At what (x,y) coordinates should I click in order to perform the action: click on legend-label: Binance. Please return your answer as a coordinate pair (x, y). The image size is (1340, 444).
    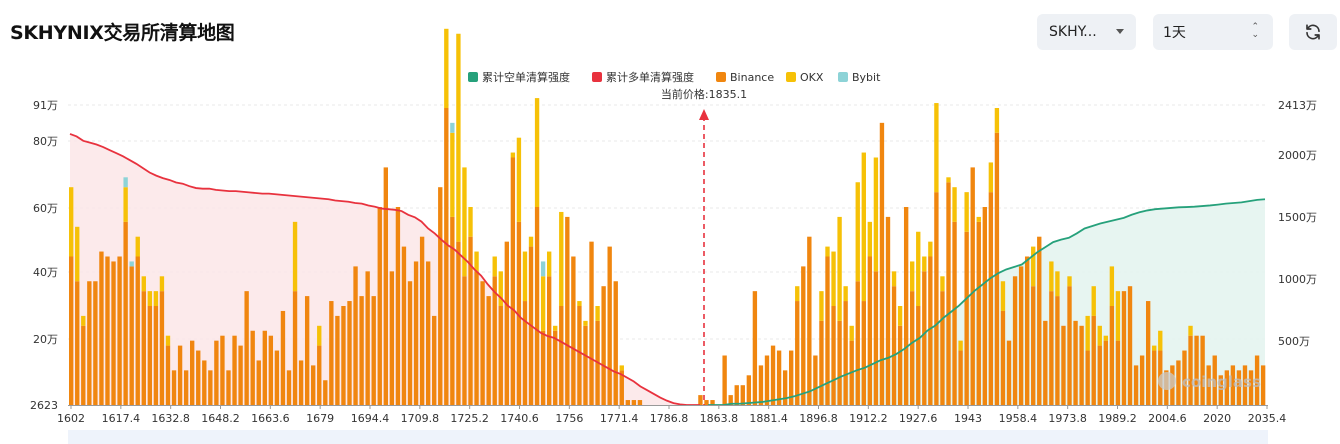
    Looking at the image, I should click on (752, 77).